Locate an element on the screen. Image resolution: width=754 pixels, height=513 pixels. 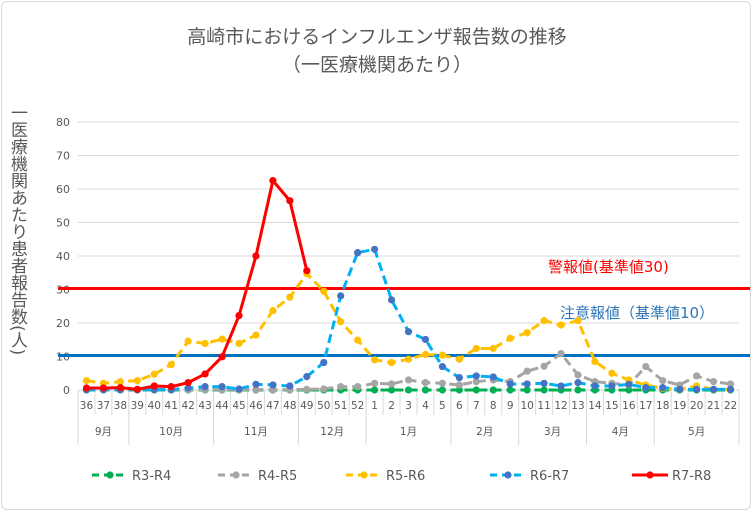
x-tick-label: 51 is located at coordinates (340, 406).